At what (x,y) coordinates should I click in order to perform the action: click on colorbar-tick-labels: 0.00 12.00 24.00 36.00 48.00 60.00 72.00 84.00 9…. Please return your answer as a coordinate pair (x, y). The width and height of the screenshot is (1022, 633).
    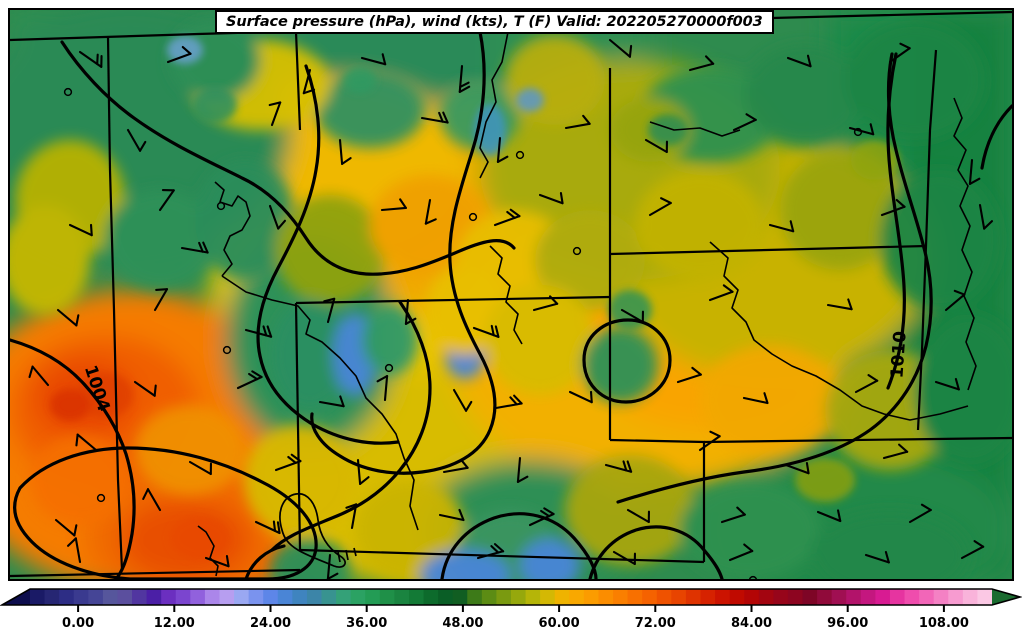
    Looking at the image, I should click on (515, 623).